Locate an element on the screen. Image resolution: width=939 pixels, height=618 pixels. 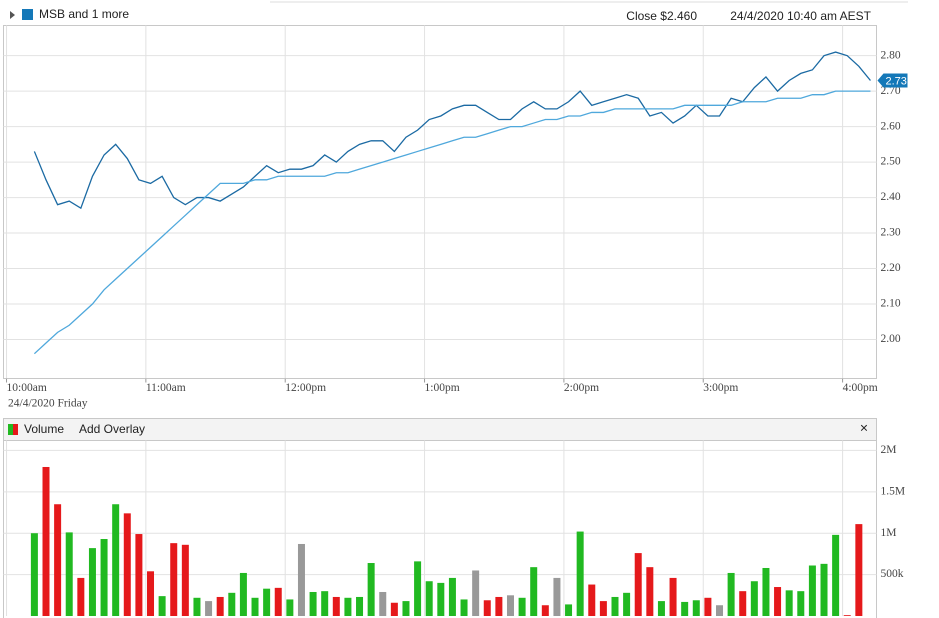
y-tick-label: 2.70 is located at coordinates (891, 91).